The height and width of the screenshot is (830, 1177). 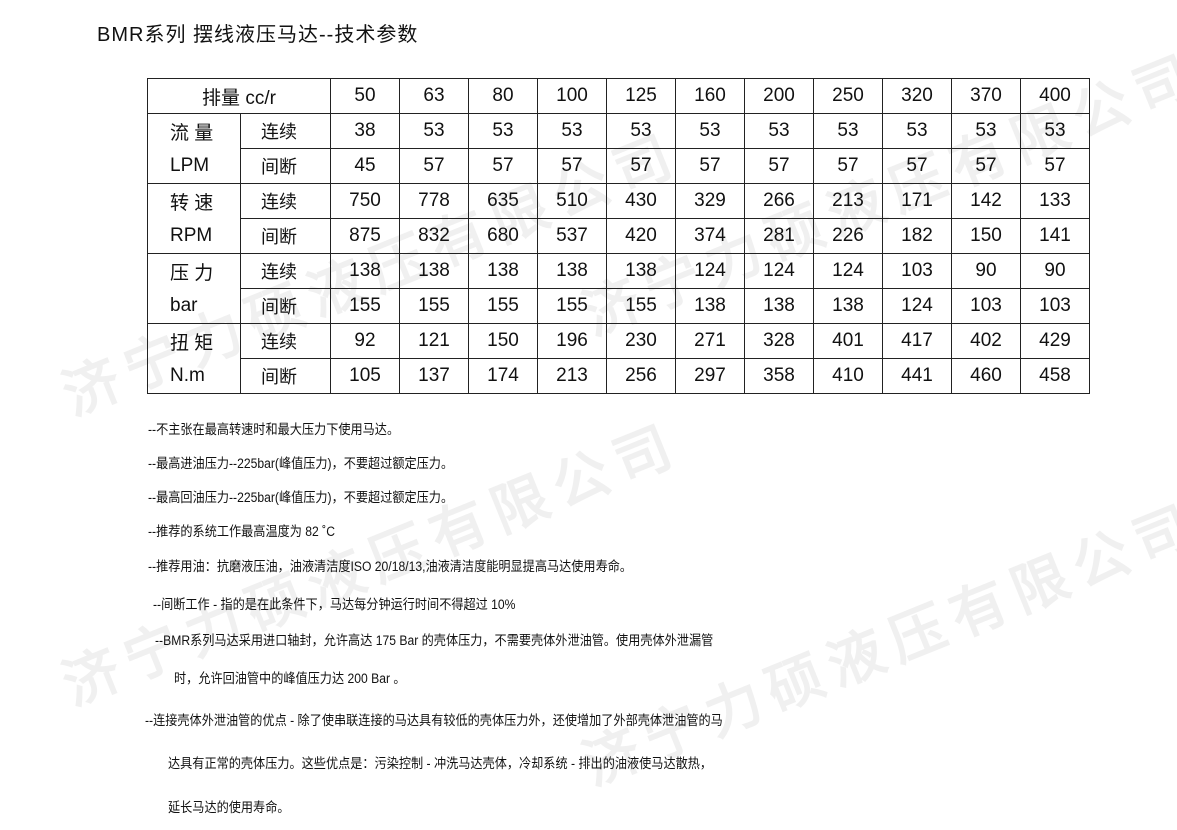 I want to click on group-unit: N.m, so click(x=194, y=376).